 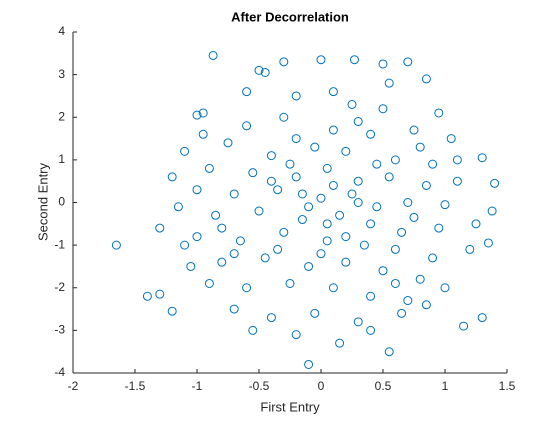 What do you see at coordinates (321, 386) in the screenshot?
I see `x-tick-label: 0` at bounding box center [321, 386].